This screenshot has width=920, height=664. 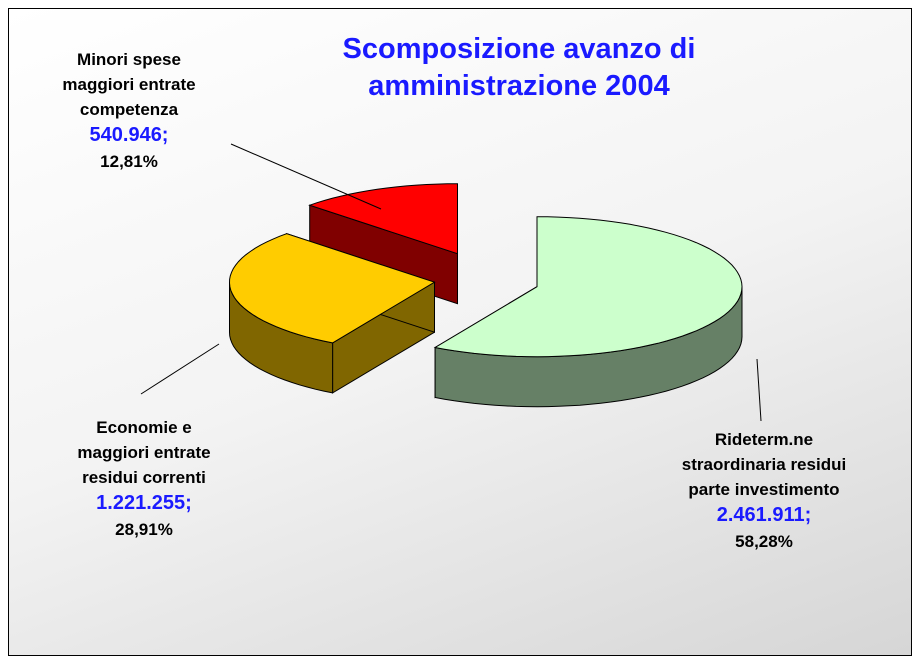 I want to click on value-label: 1.221.255;, so click(x=144, y=503).